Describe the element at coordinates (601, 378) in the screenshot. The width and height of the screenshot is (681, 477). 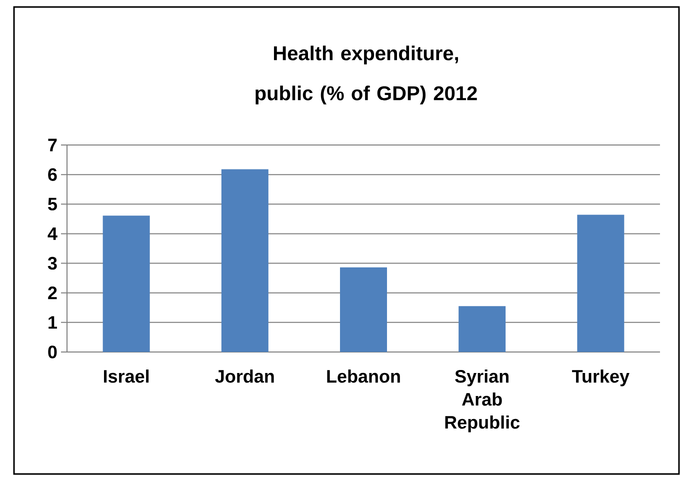
I see `x-tick-label: Turkey` at that location.